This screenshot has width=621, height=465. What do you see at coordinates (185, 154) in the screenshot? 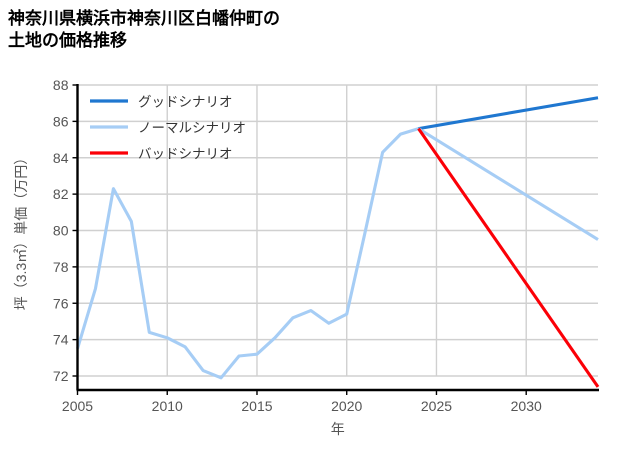
I see `legend-label: バッドシナリオ` at bounding box center [185, 154].